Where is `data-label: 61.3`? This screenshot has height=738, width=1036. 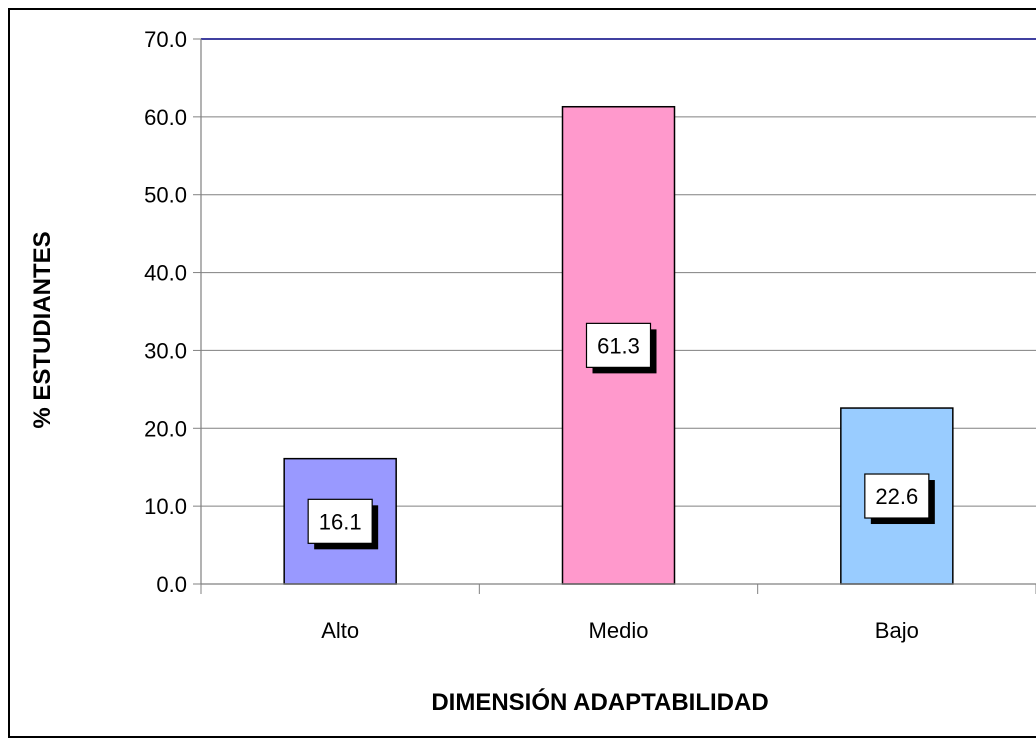 data-label: 61.3 is located at coordinates (621, 348).